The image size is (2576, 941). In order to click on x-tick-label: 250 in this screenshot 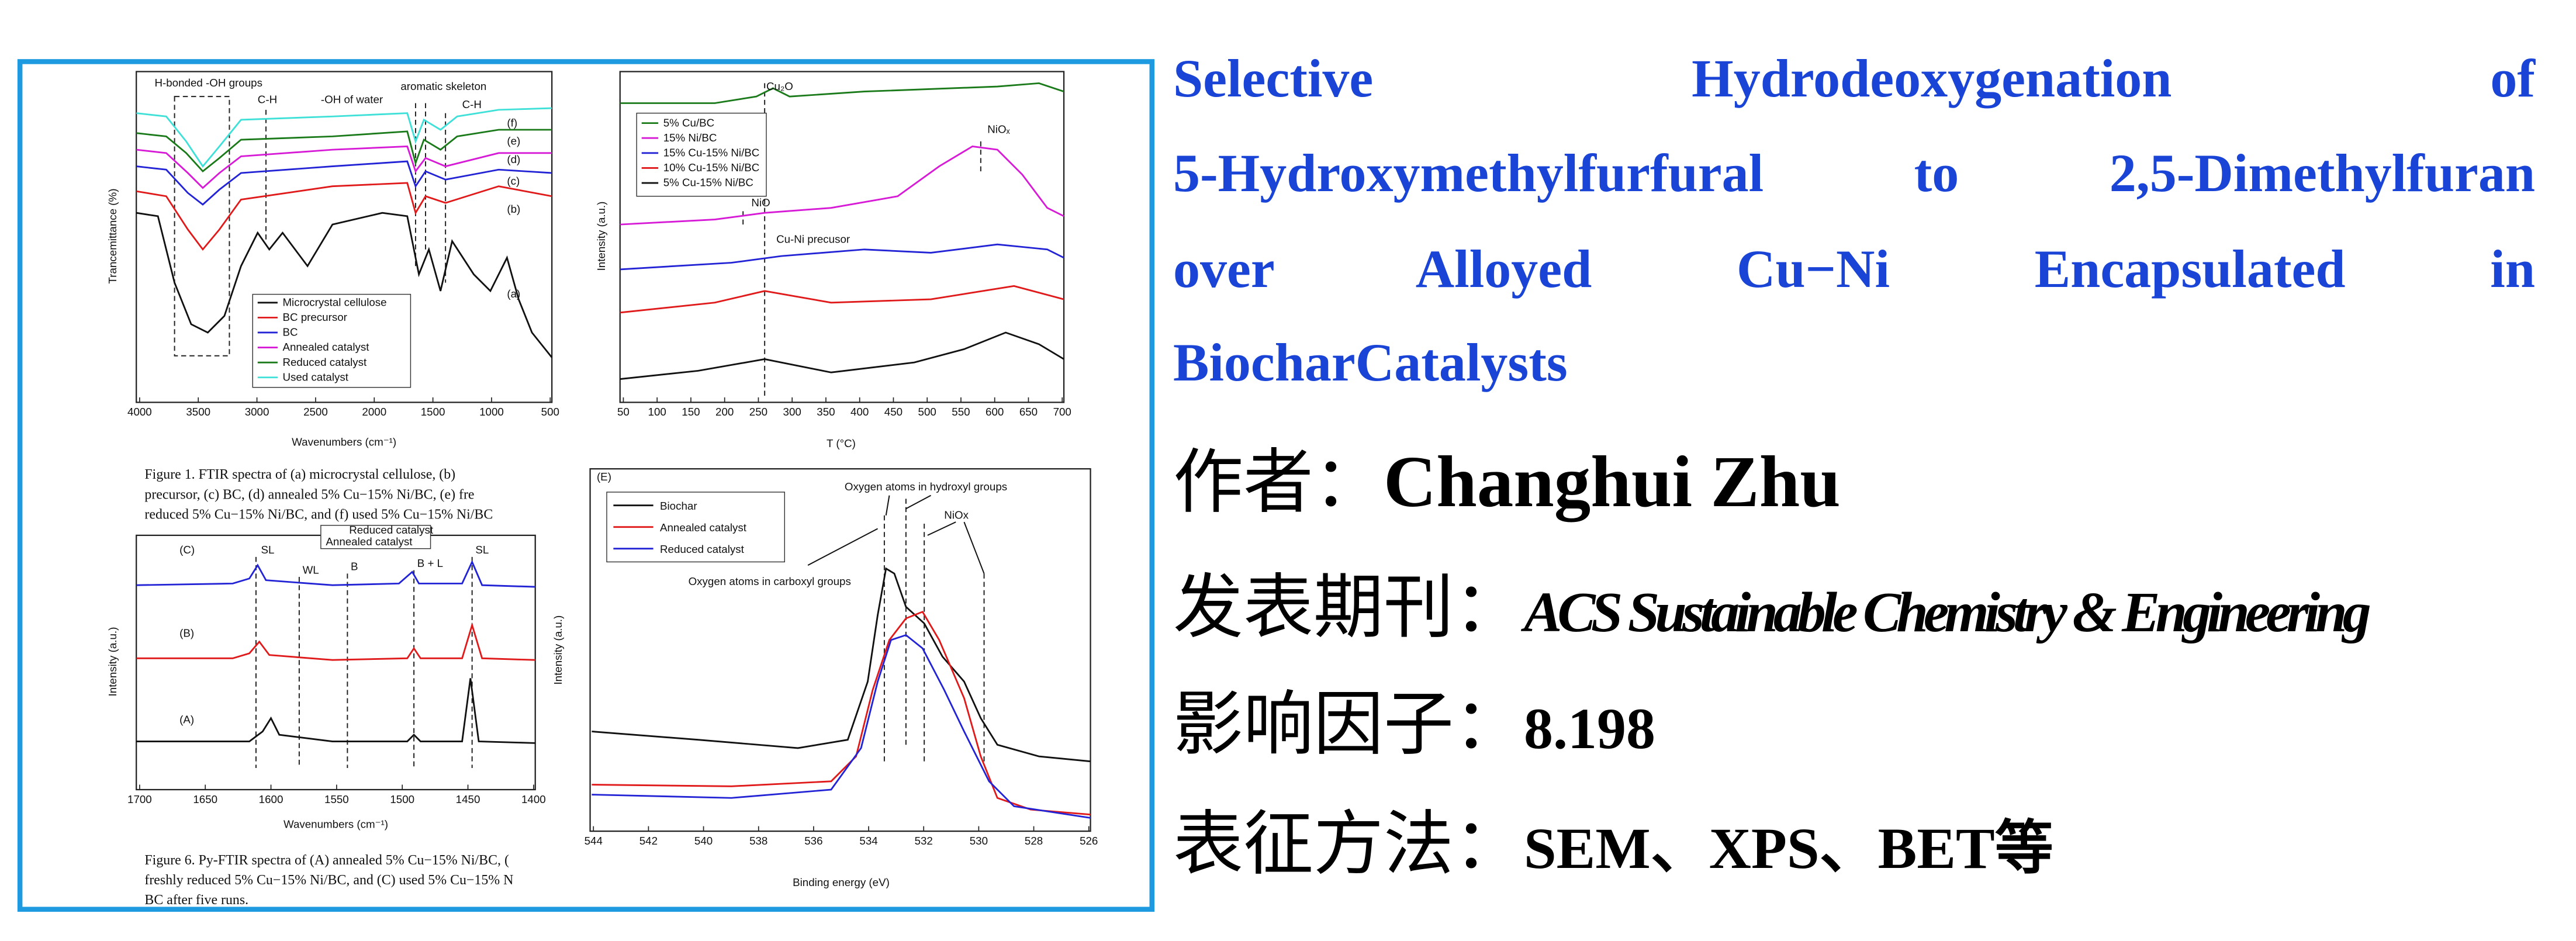, I will do `click(758, 412)`.